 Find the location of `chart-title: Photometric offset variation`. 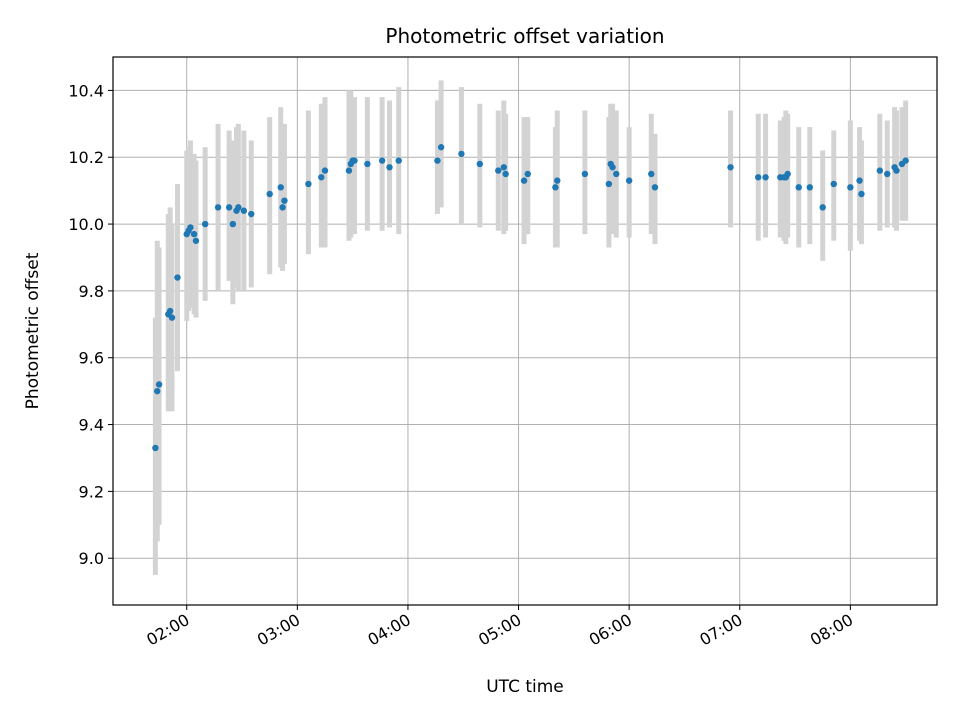

chart-title: Photometric offset variation is located at coordinates (524, 36).